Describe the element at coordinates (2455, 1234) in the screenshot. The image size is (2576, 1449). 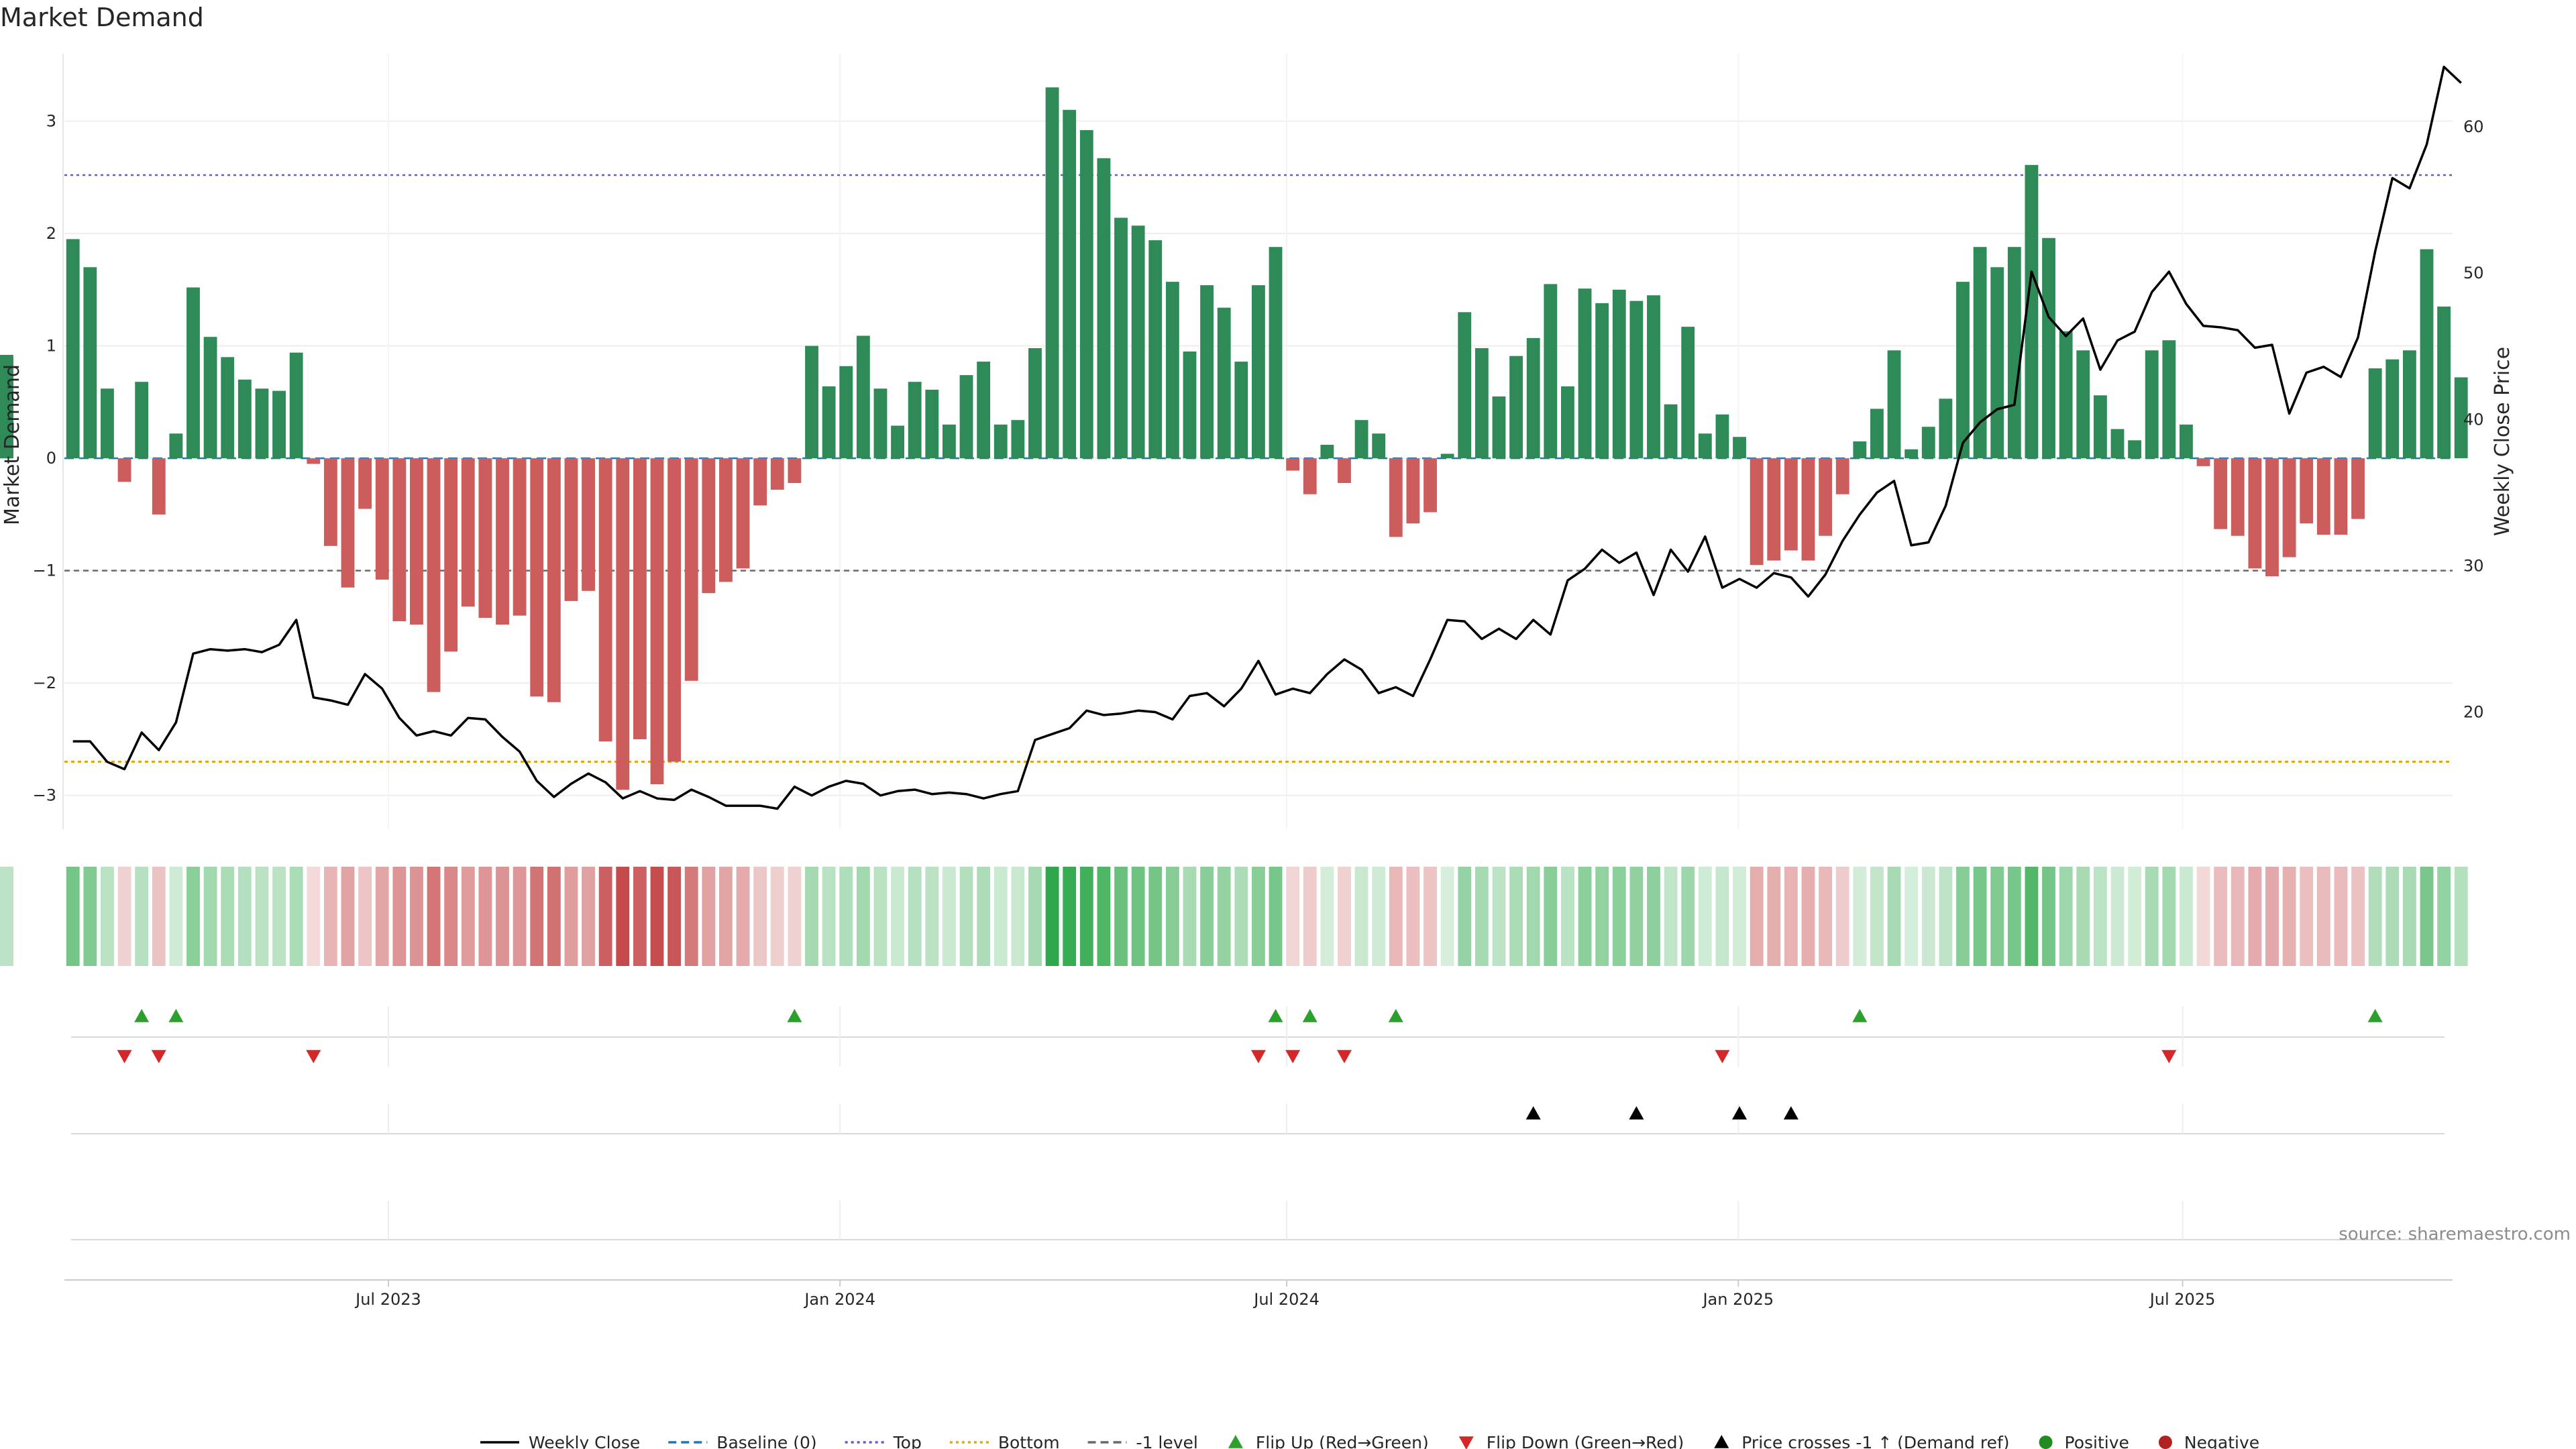
I see `source-credit: source: sharemaestro.com` at that location.